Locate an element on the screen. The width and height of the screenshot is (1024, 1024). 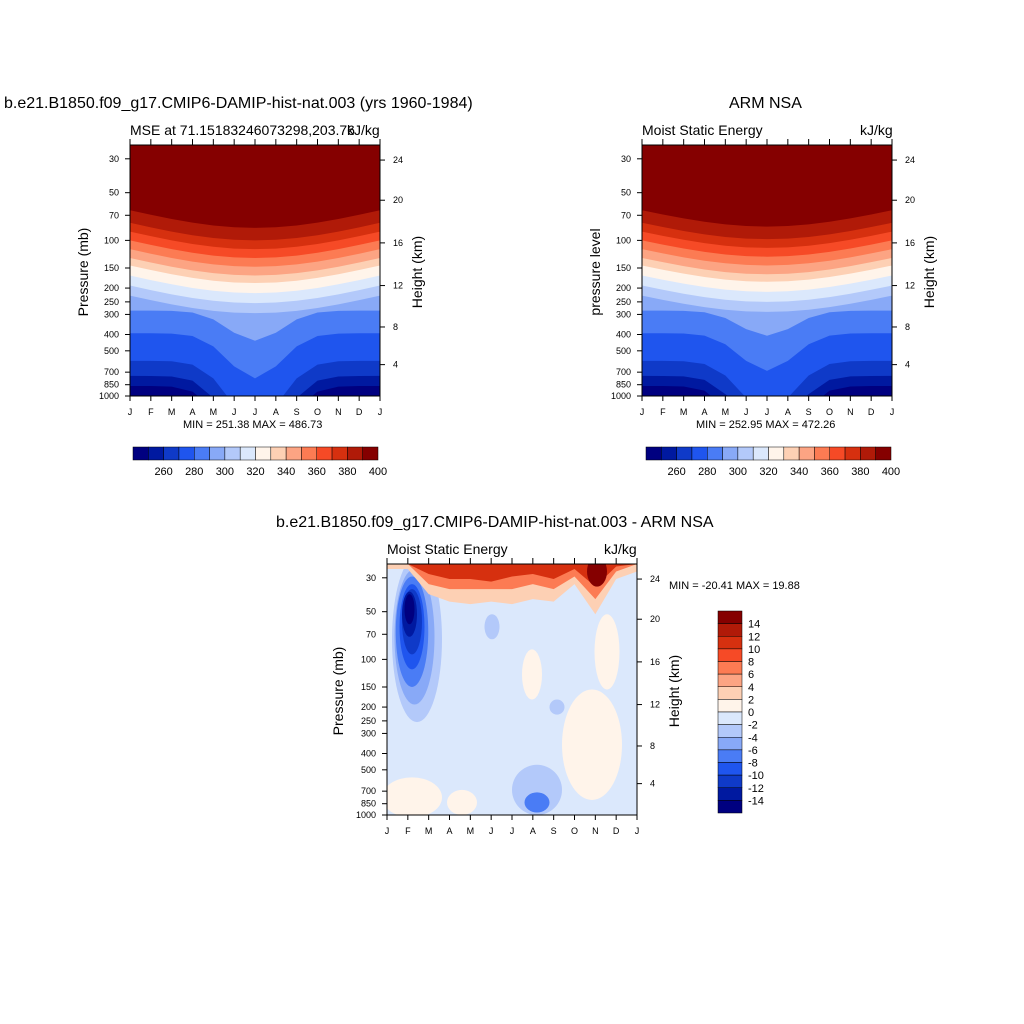
colorbar-label: 260 is located at coordinates (163, 472).